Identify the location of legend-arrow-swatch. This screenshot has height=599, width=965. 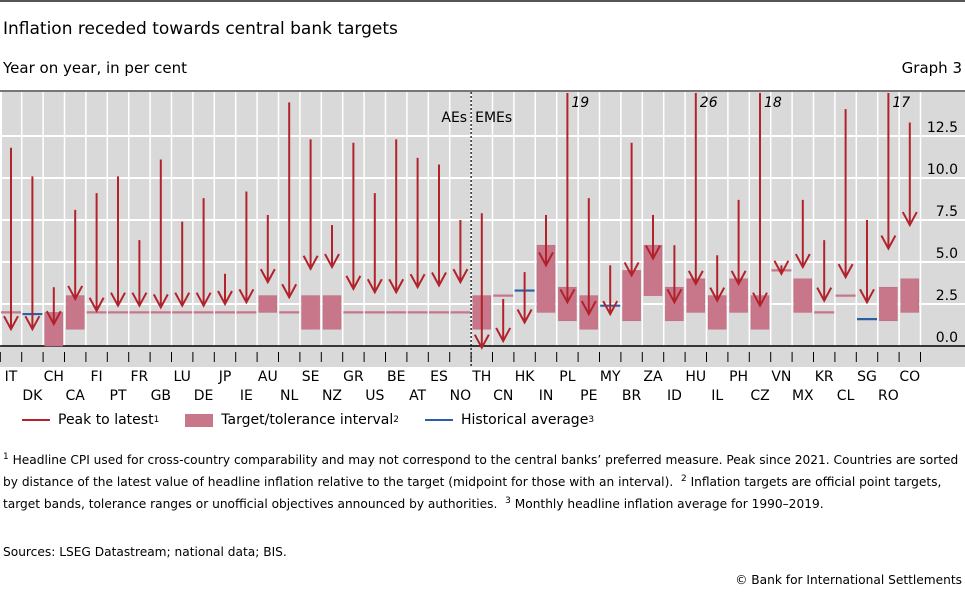
(36, 420).